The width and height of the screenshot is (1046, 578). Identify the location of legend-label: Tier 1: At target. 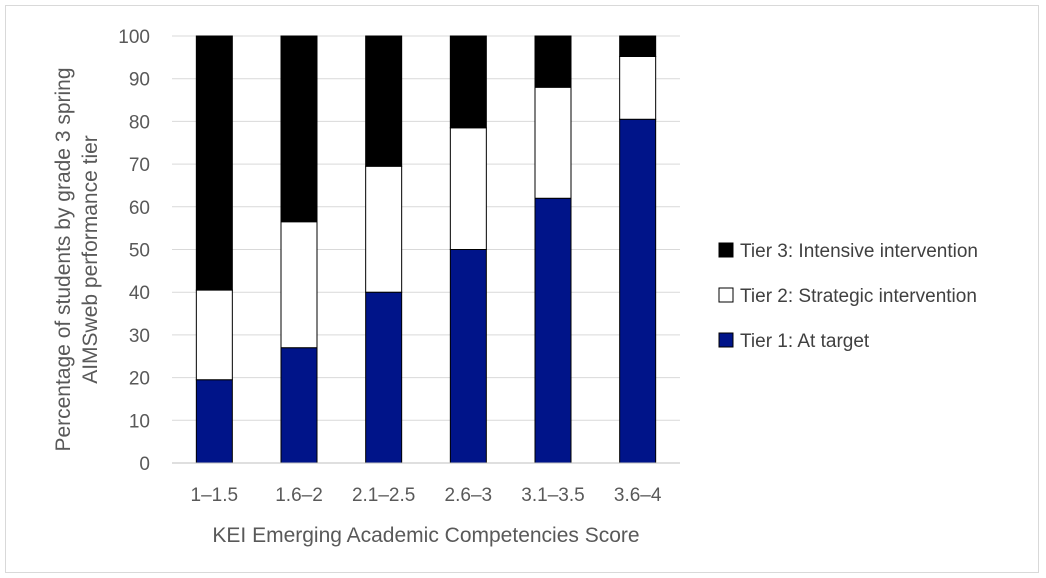
(805, 341).